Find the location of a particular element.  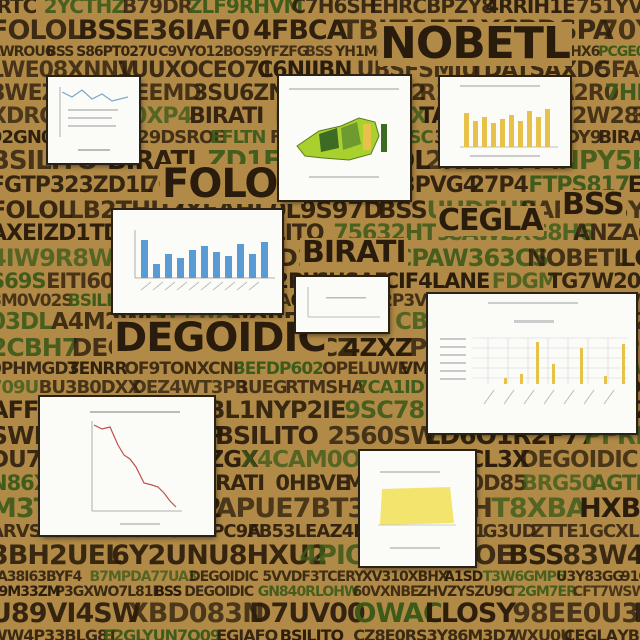

chart-thumbnail-red-line is located at coordinates (127, 466).